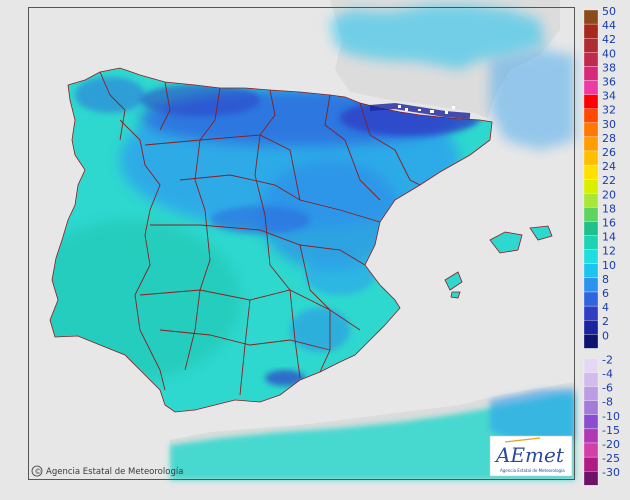 This screenshot has width=630, height=500. I want to click on legend-label: 18, so click(609, 208).